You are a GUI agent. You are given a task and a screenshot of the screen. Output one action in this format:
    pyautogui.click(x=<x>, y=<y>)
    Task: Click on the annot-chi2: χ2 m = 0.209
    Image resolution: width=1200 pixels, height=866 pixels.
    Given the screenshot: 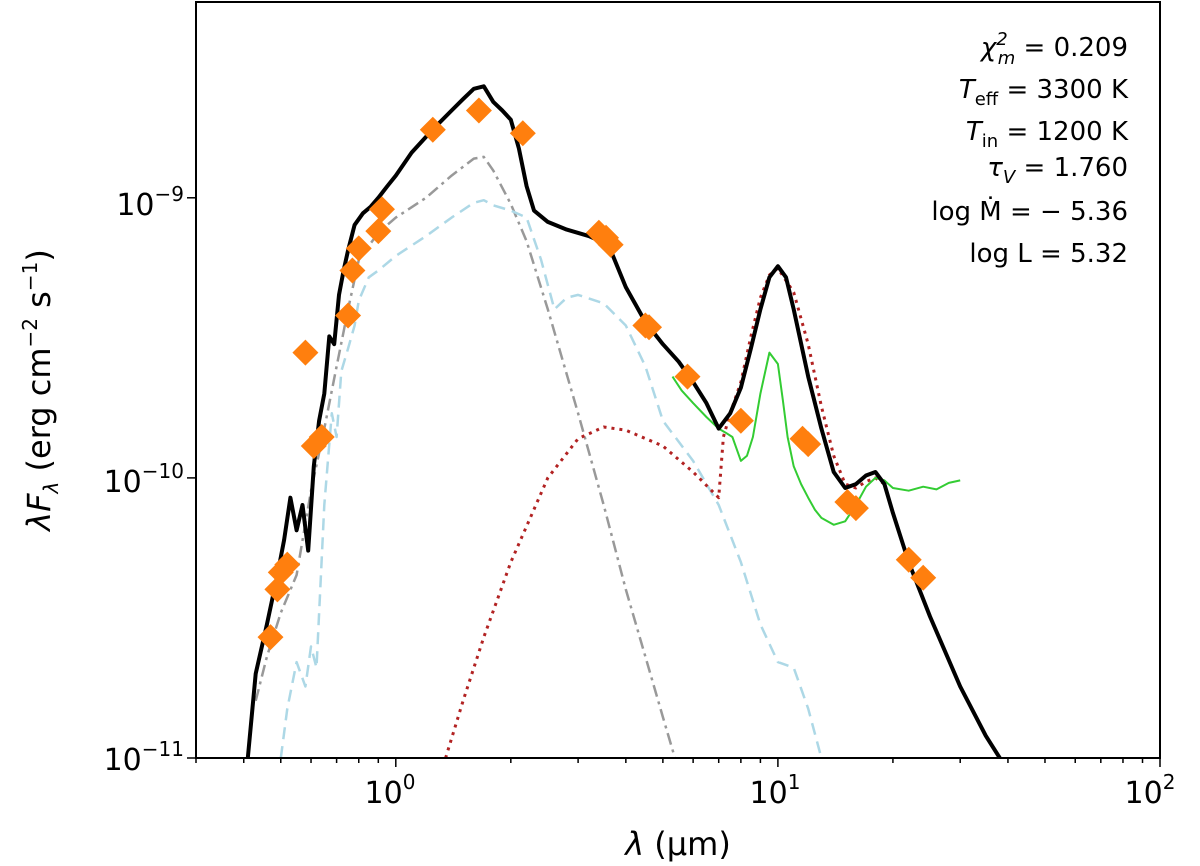 What is the action you would take?
    pyautogui.click(x=1053, y=49)
    